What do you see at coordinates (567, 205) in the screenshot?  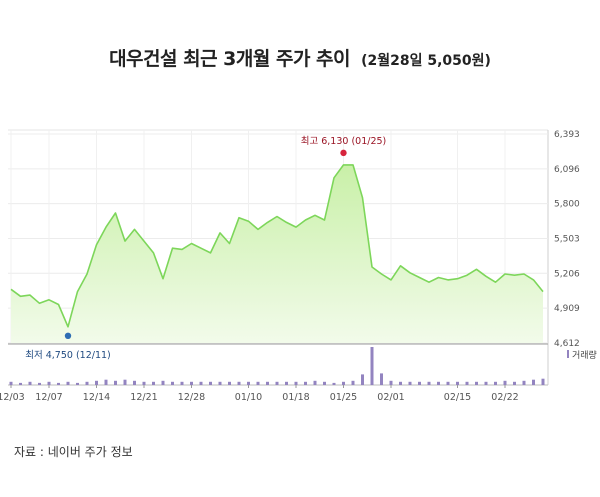 I see `y-tick-label: 5,800` at bounding box center [567, 205].